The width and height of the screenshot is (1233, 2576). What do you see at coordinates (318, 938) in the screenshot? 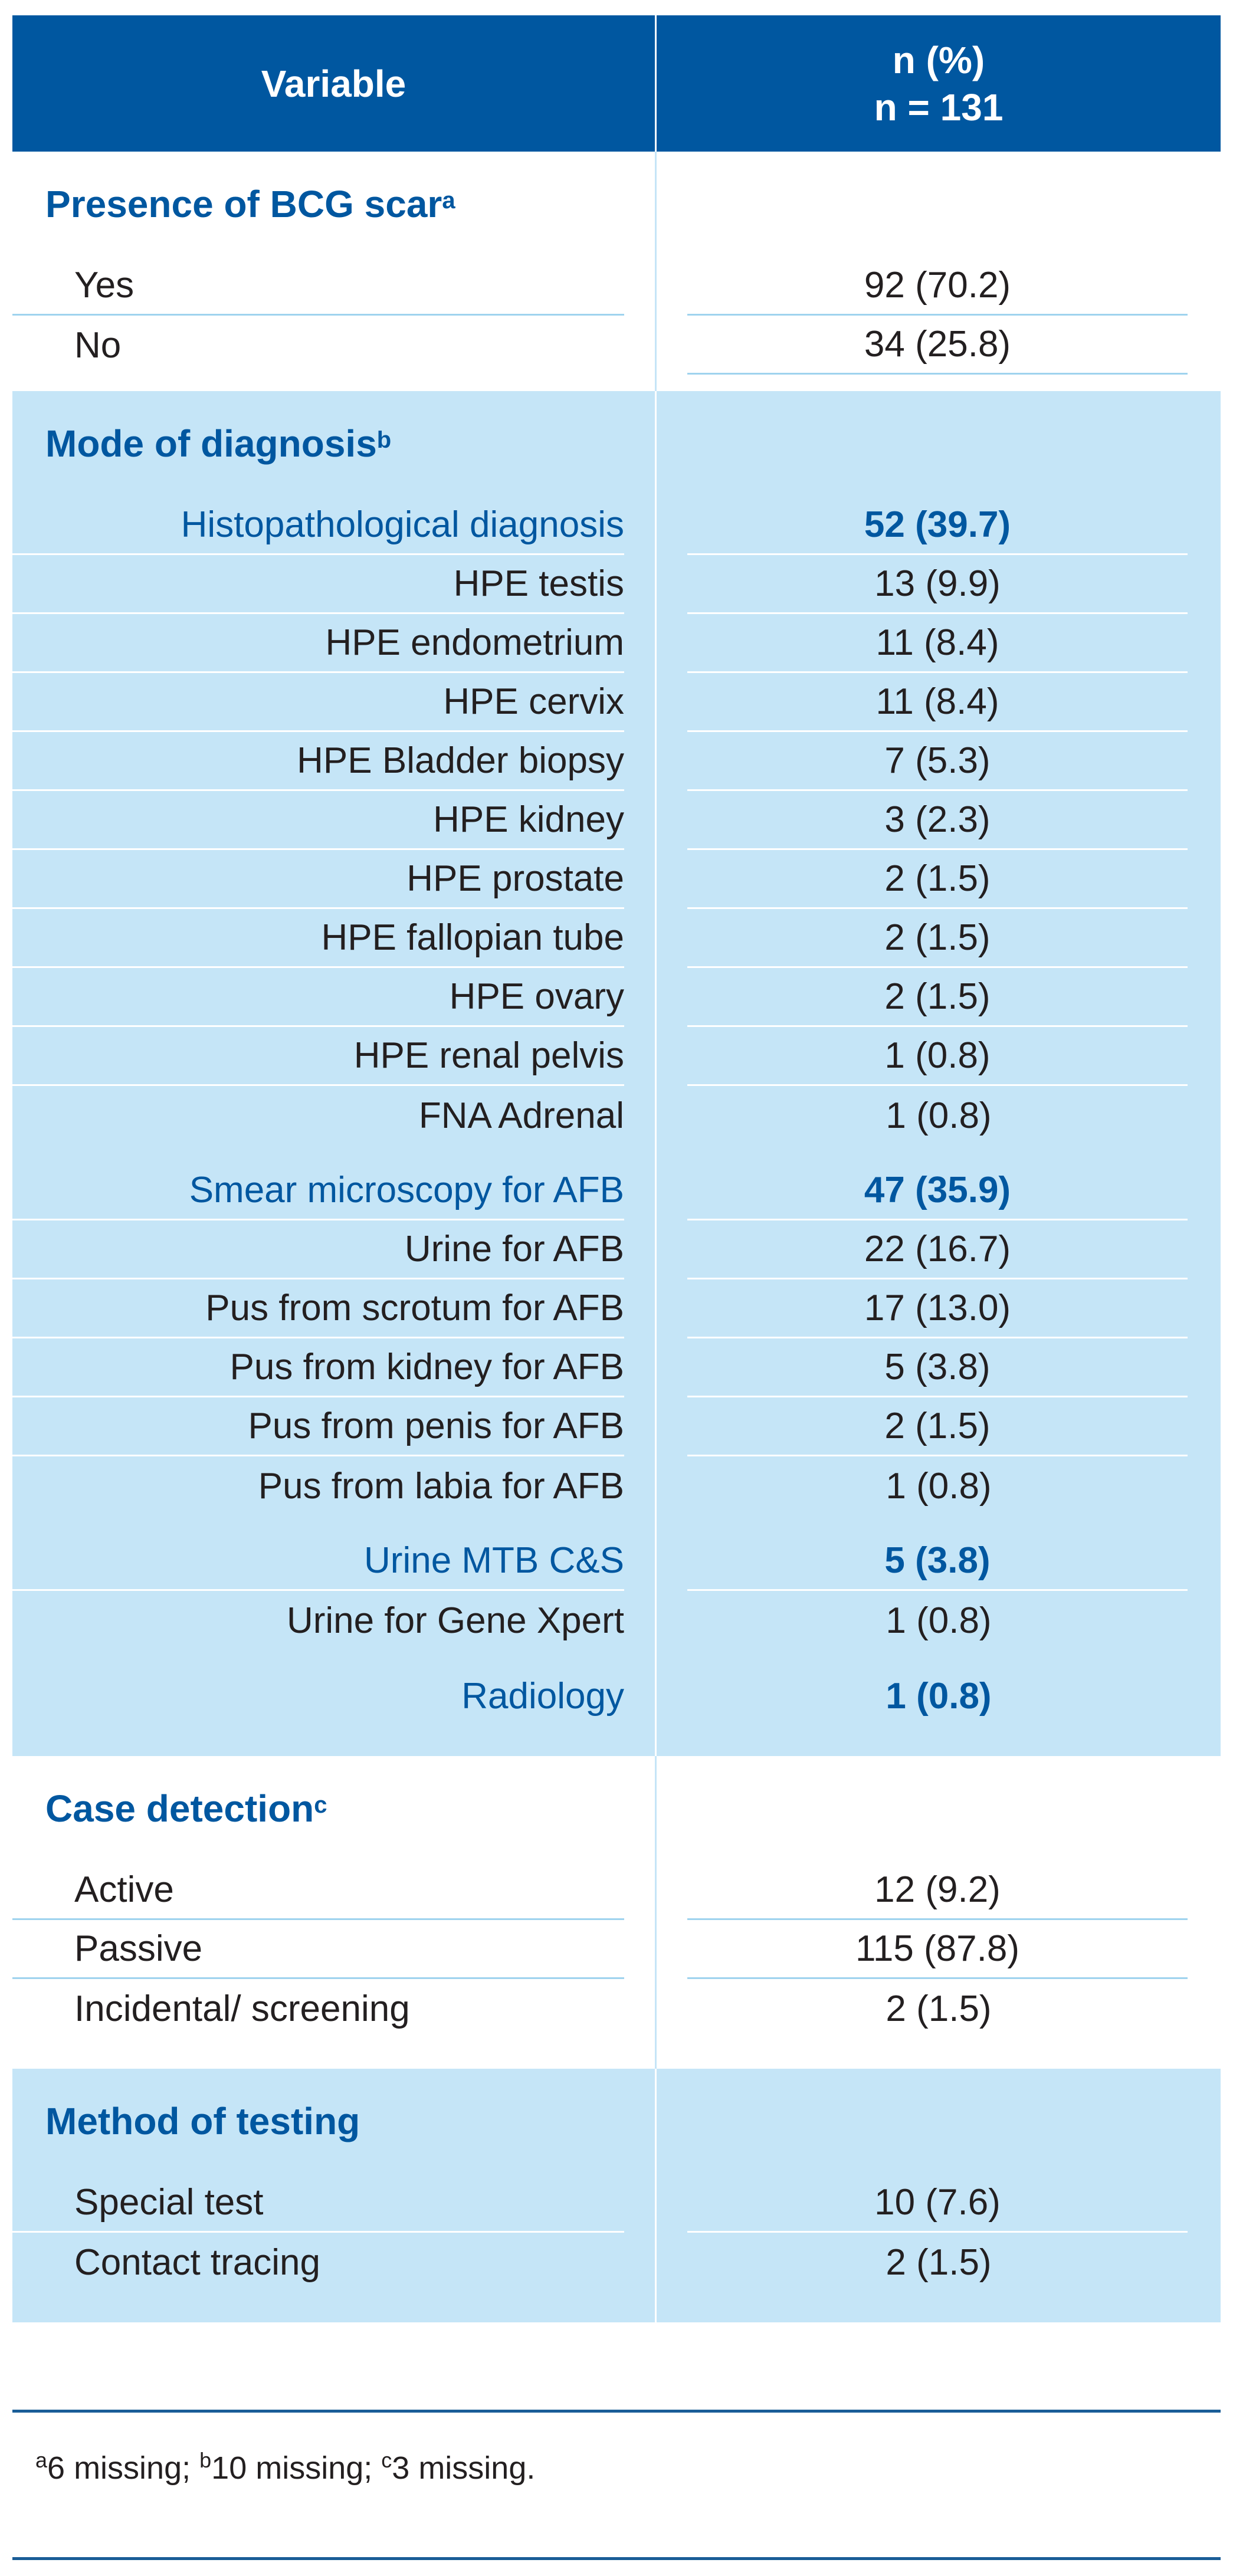
I see `table-row: HPE fallopian tube` at bounding box center [318, 938].